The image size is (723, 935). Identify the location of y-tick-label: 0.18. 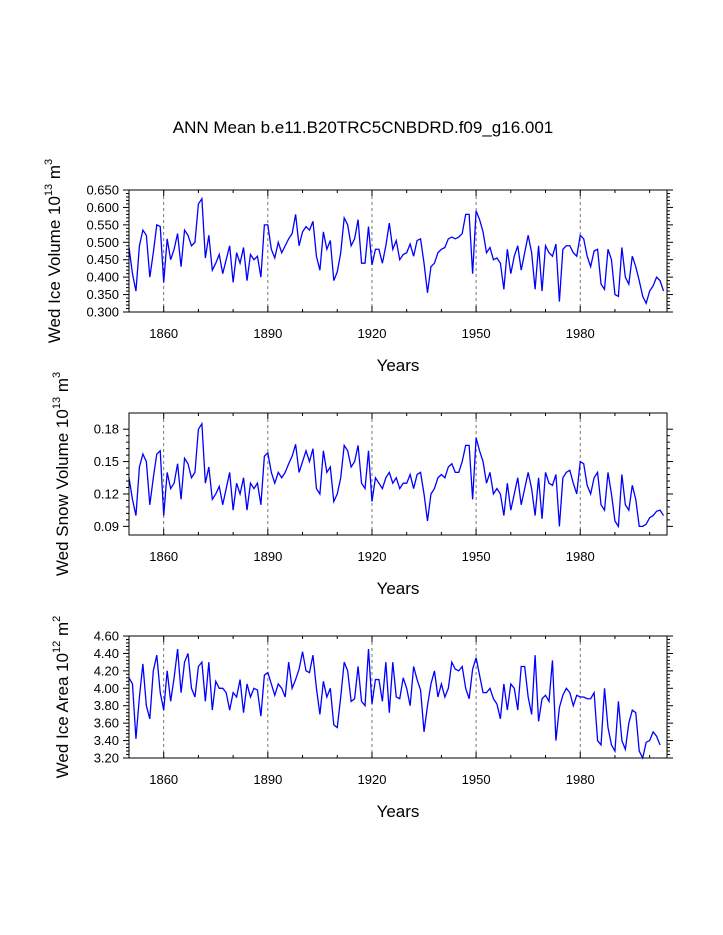
(106, 429).